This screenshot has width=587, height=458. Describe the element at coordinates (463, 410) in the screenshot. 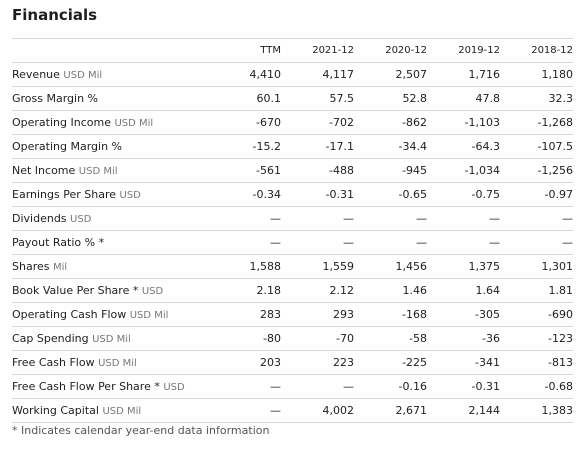

I see `table-cell: 2,144` at that location.